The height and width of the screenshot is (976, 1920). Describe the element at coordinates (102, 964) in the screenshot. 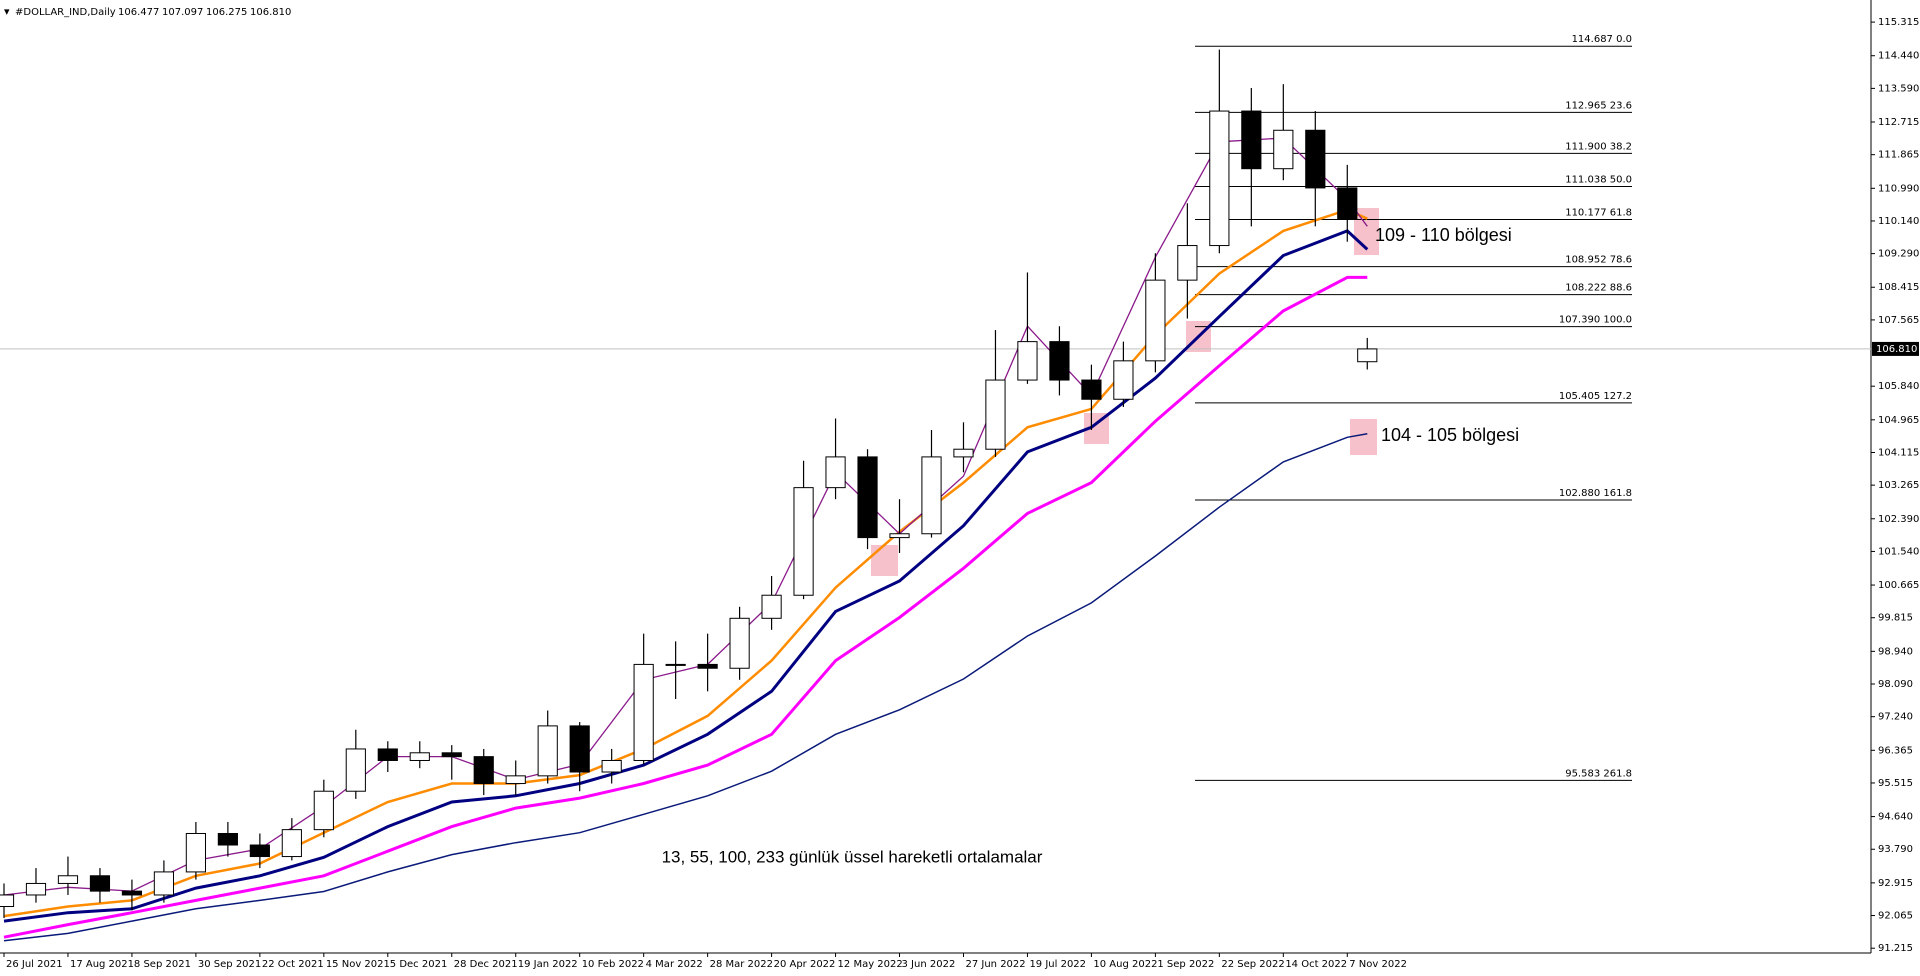

I see `x-tick-label: 17 Aug 2021` at that location.